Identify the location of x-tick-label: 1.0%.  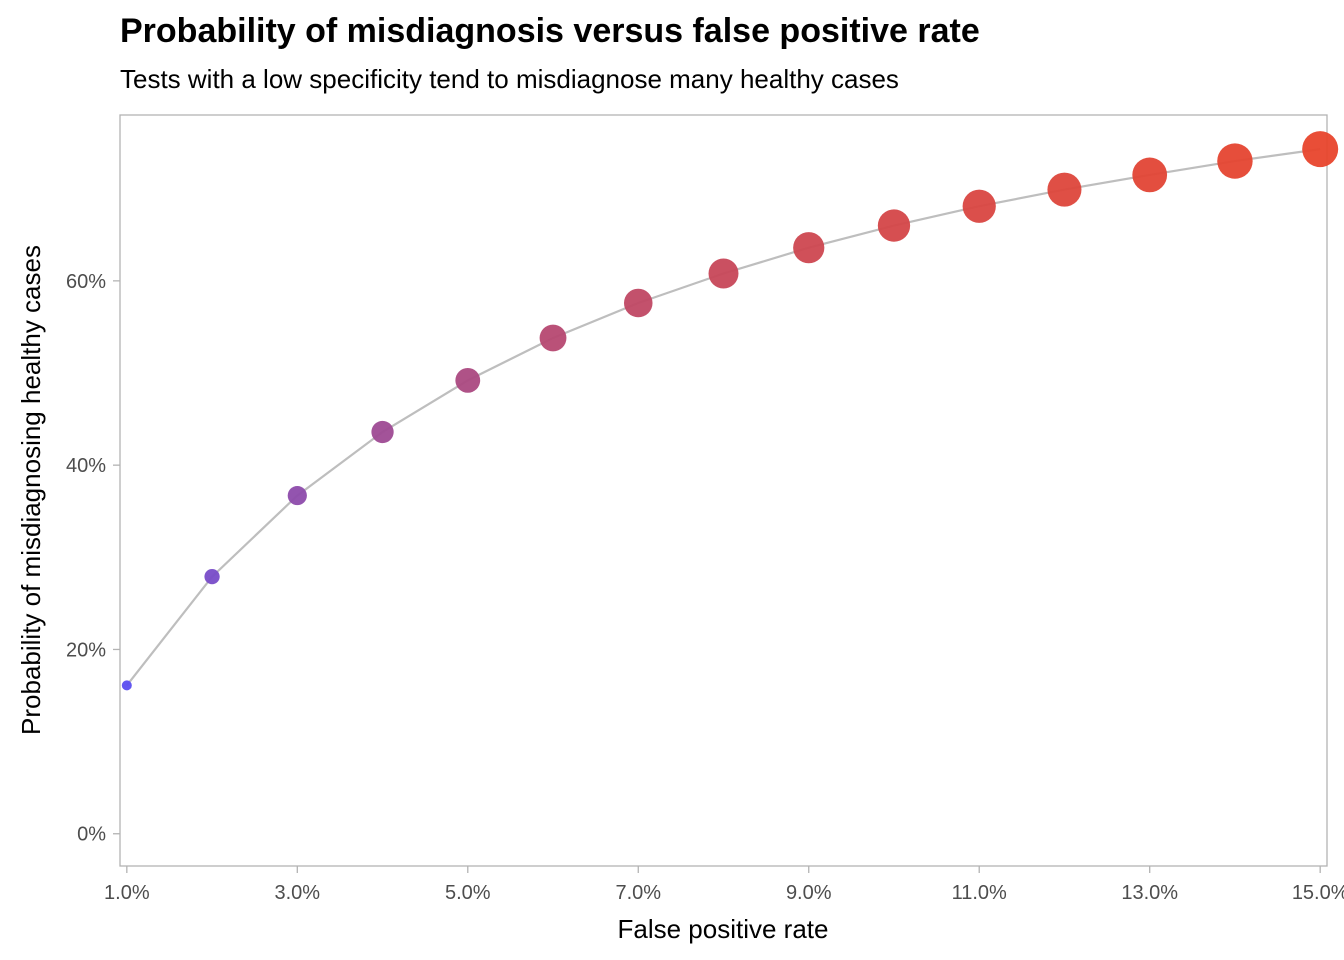
(127, 893).